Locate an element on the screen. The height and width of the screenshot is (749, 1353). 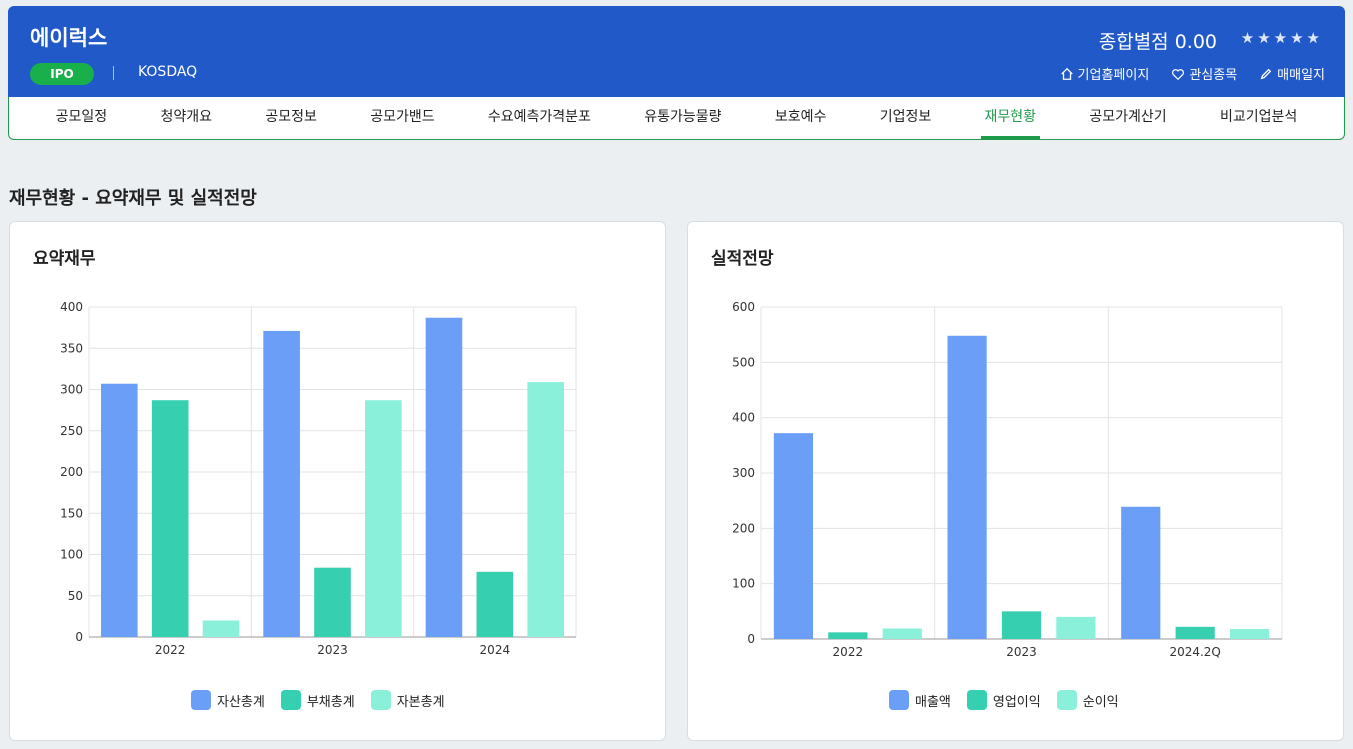
legend-item: 순이익 is located at coordinates (1087, 700).